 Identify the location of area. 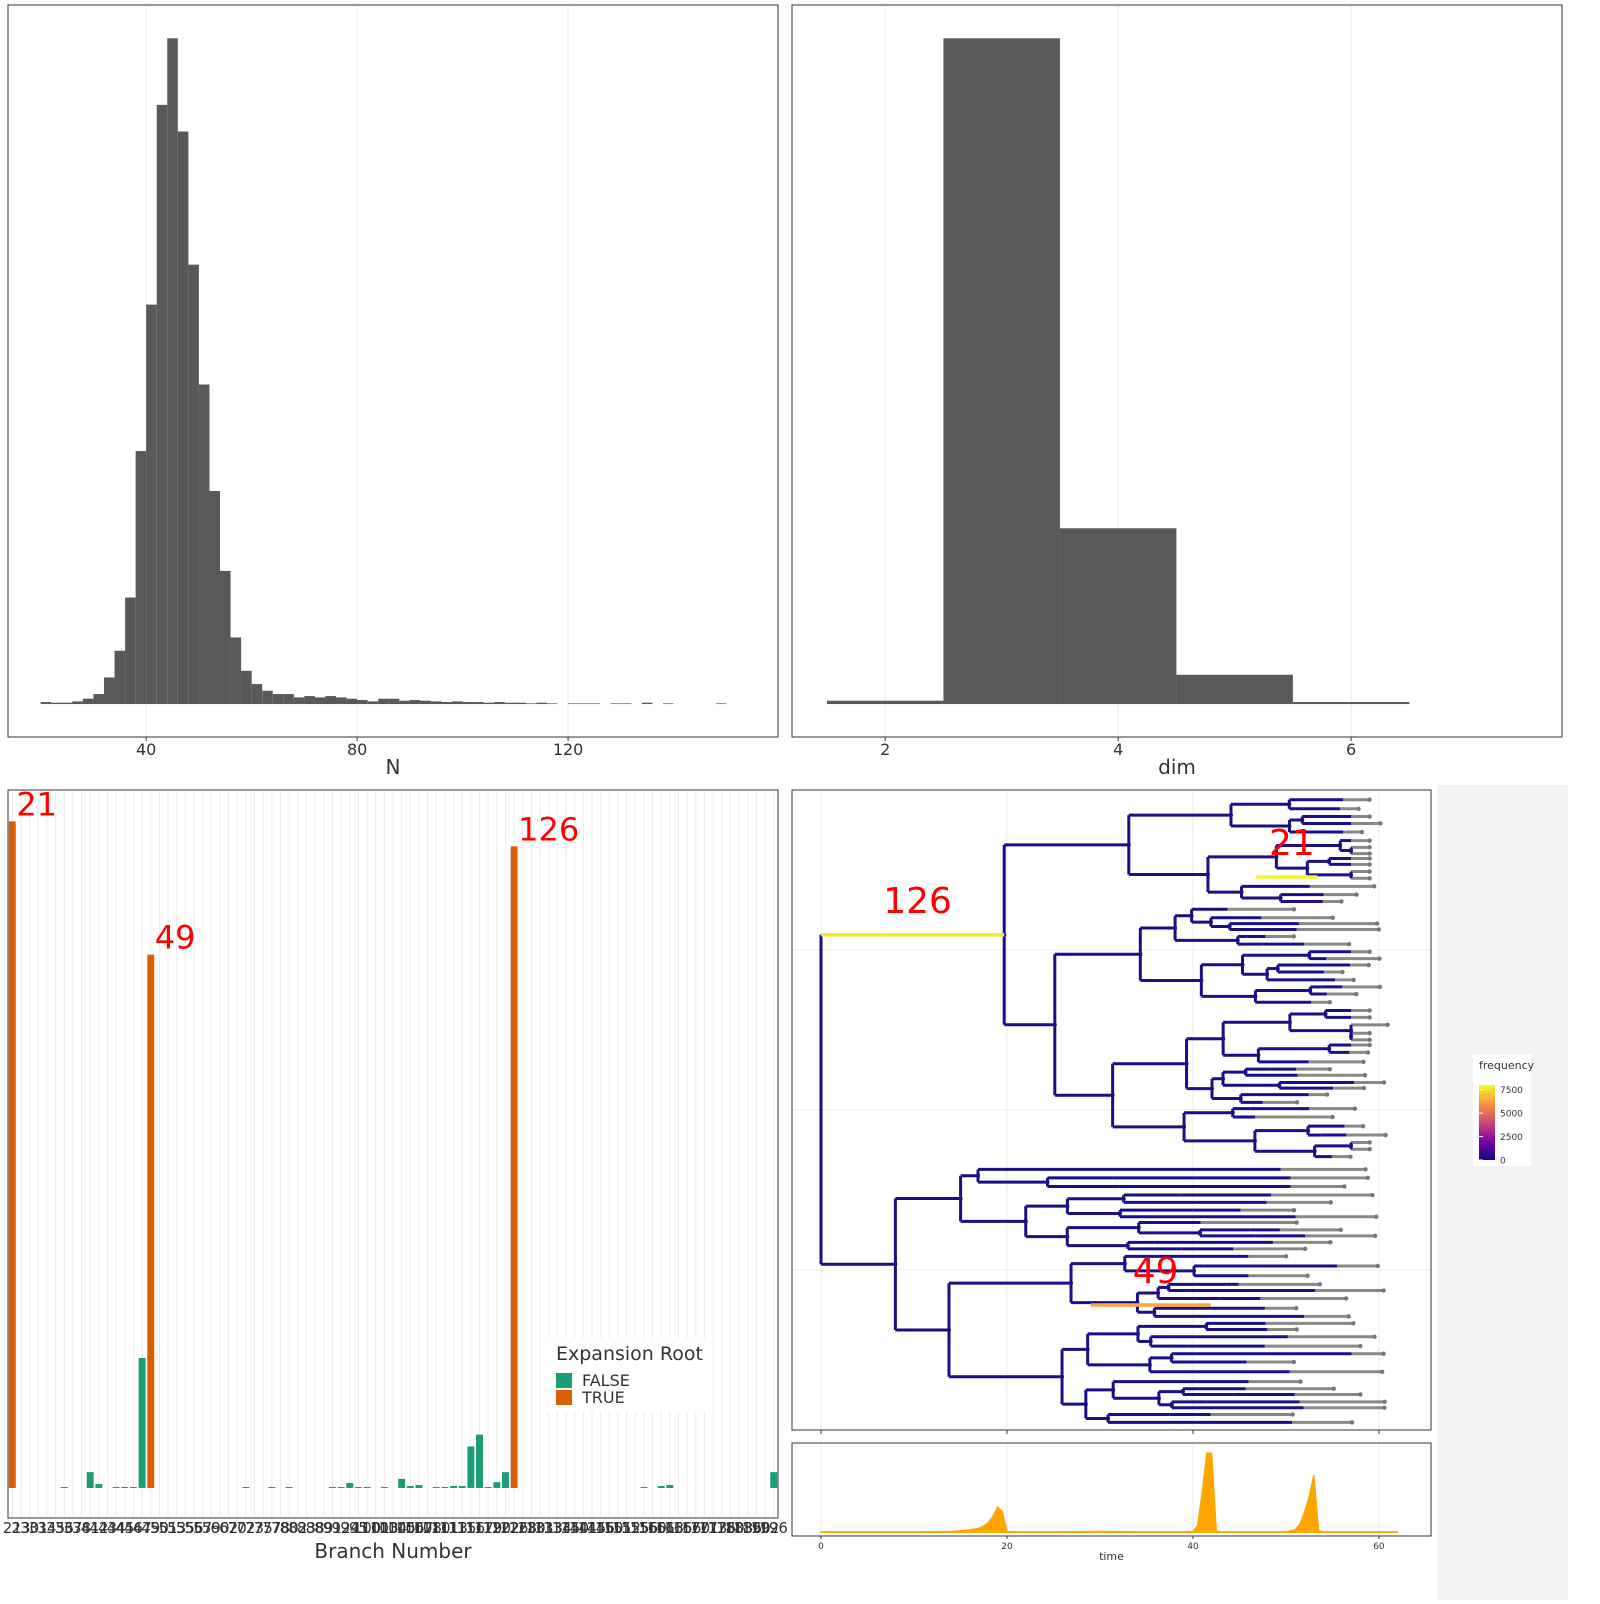
(1109, 1493).